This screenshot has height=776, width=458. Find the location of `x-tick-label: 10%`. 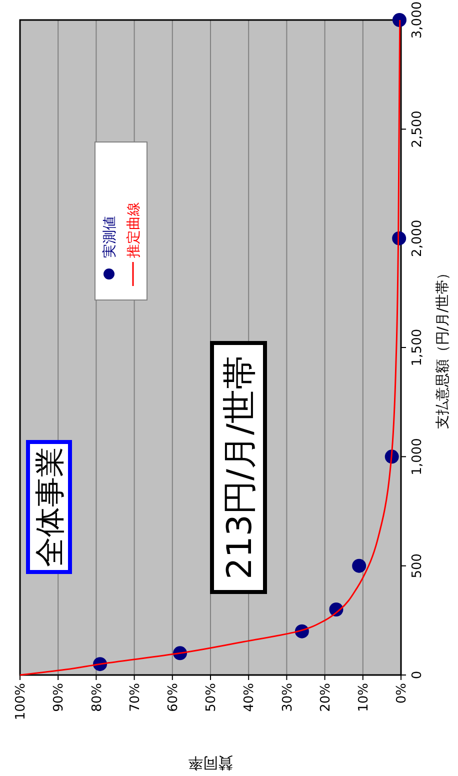

x-tick-label: 10% is located at coordinates (364, 697).